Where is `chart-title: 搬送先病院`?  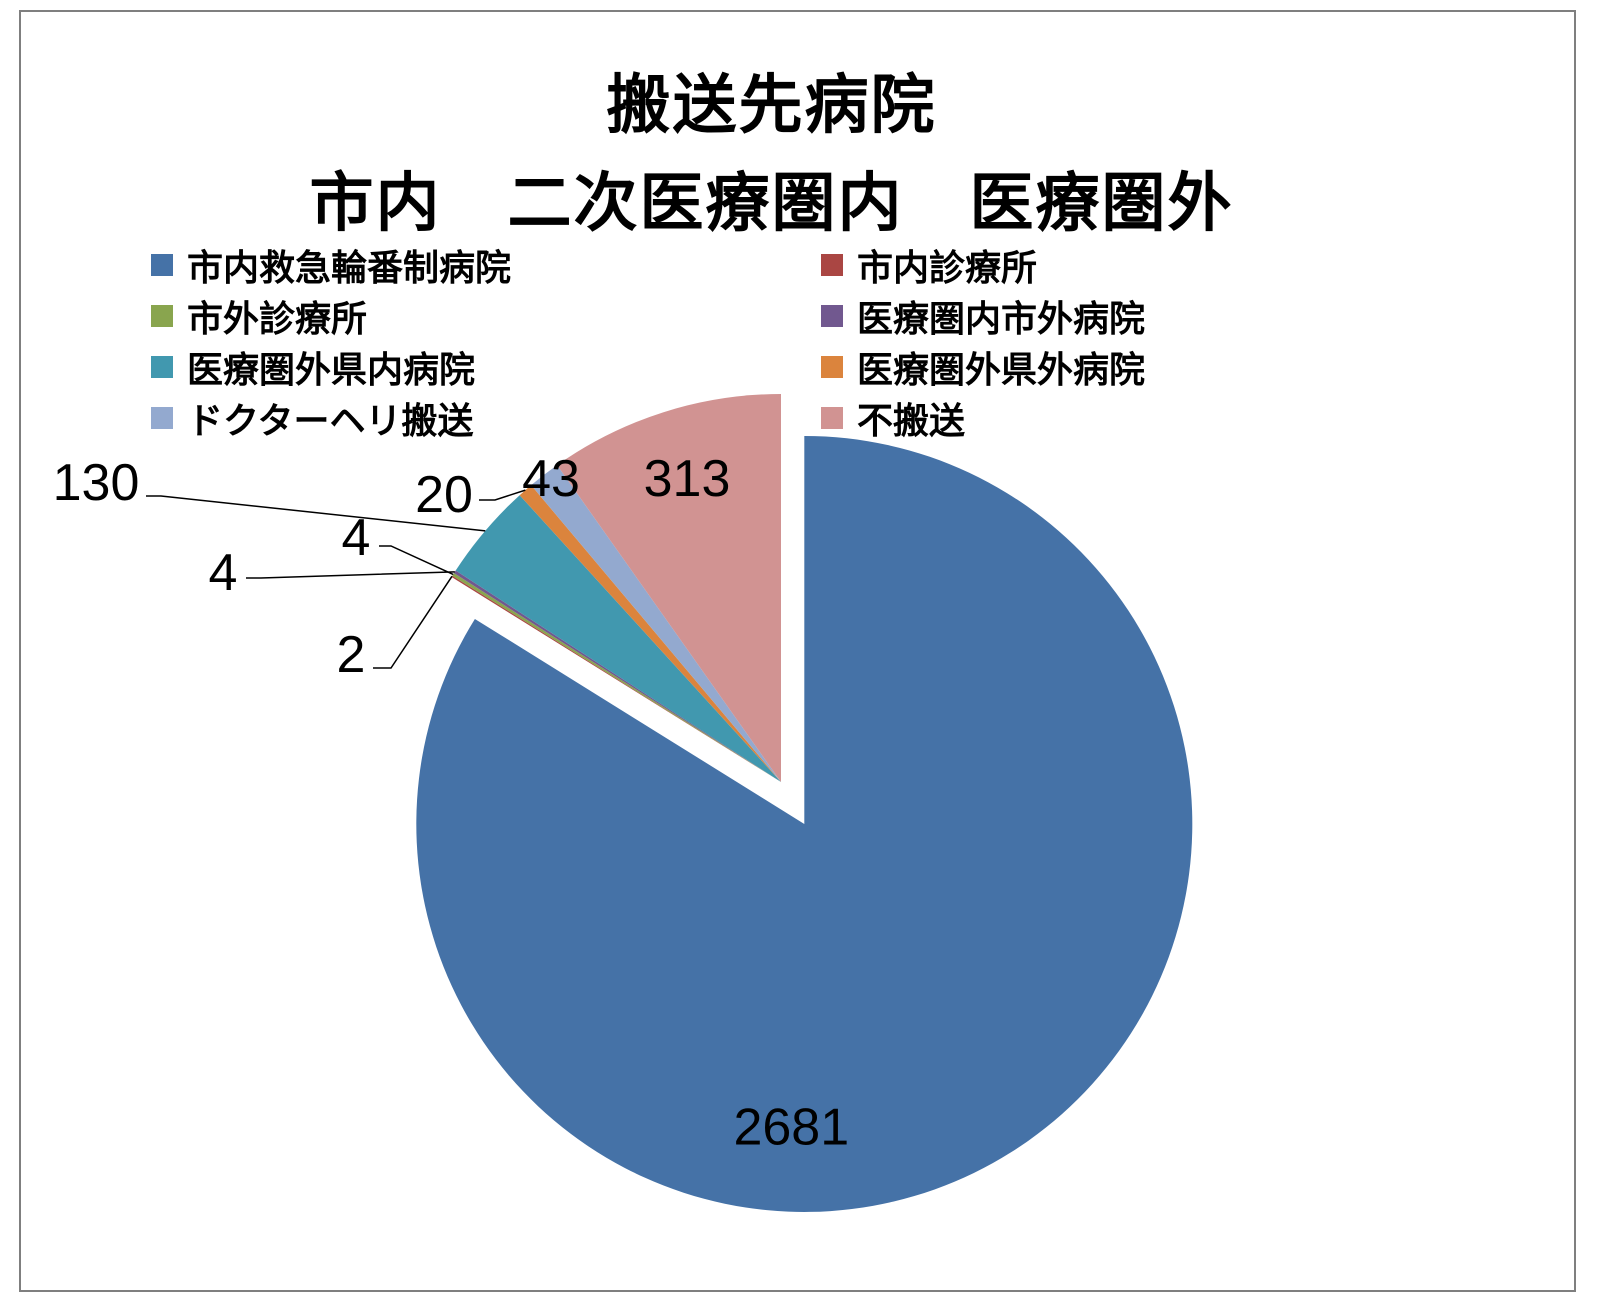
chart-title: 搬送先病院 is located at coordinates (771, 106).